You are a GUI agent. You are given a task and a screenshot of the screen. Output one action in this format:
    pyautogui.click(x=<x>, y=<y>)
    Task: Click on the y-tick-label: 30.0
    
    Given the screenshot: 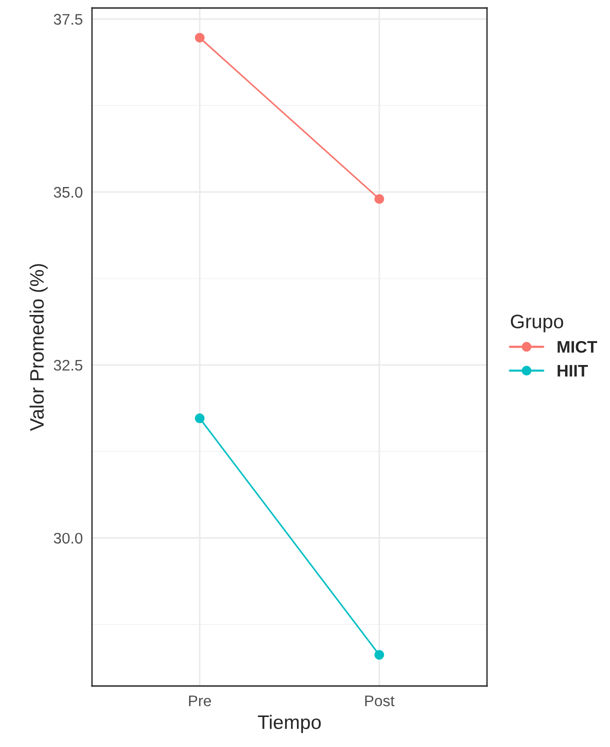 What is the action you would take?
    pyautogui.click(x=68, y=538)
    